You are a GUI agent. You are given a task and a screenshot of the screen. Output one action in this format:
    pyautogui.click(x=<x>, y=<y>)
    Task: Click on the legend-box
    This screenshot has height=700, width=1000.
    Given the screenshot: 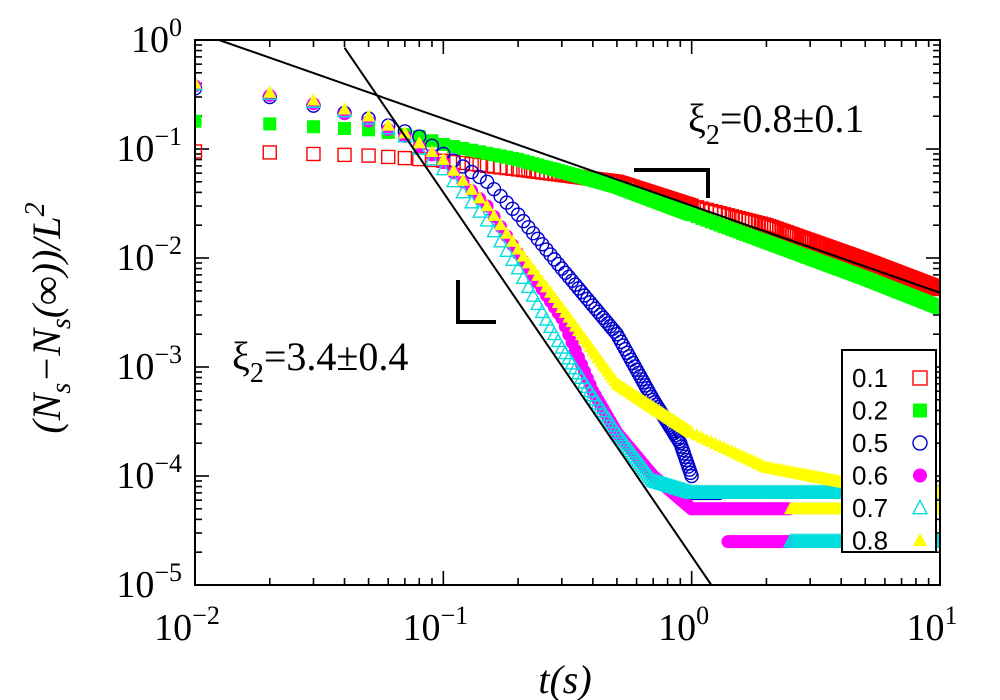 What is the action you would take?
    pyautogui.click(x=889, y=451)
    